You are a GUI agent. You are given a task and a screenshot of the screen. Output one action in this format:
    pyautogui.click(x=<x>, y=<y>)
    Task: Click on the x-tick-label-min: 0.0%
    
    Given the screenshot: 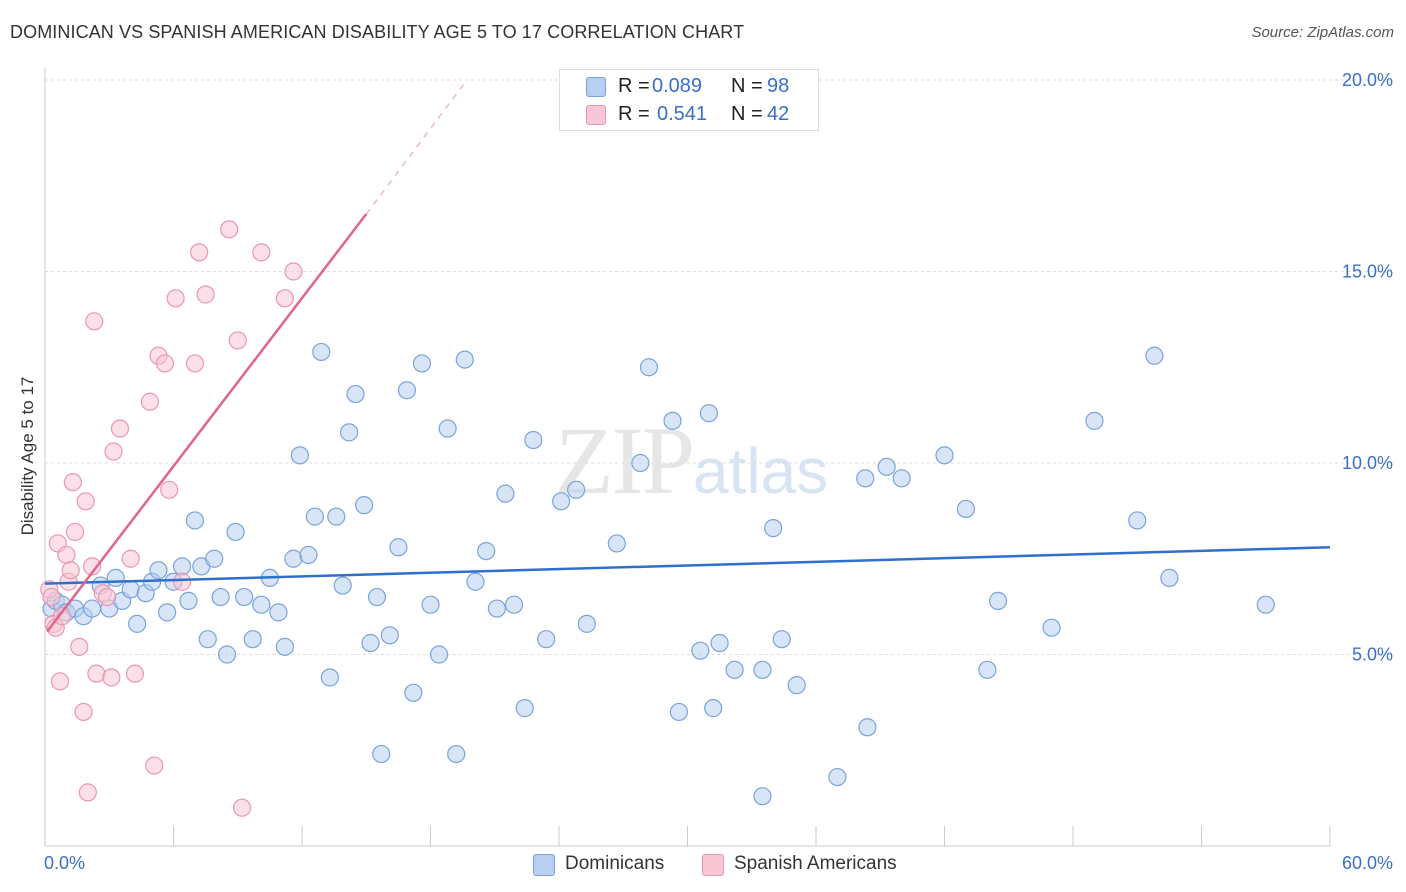 What is the action you would take?
    pyautogui.click(x=64, y=863)
    